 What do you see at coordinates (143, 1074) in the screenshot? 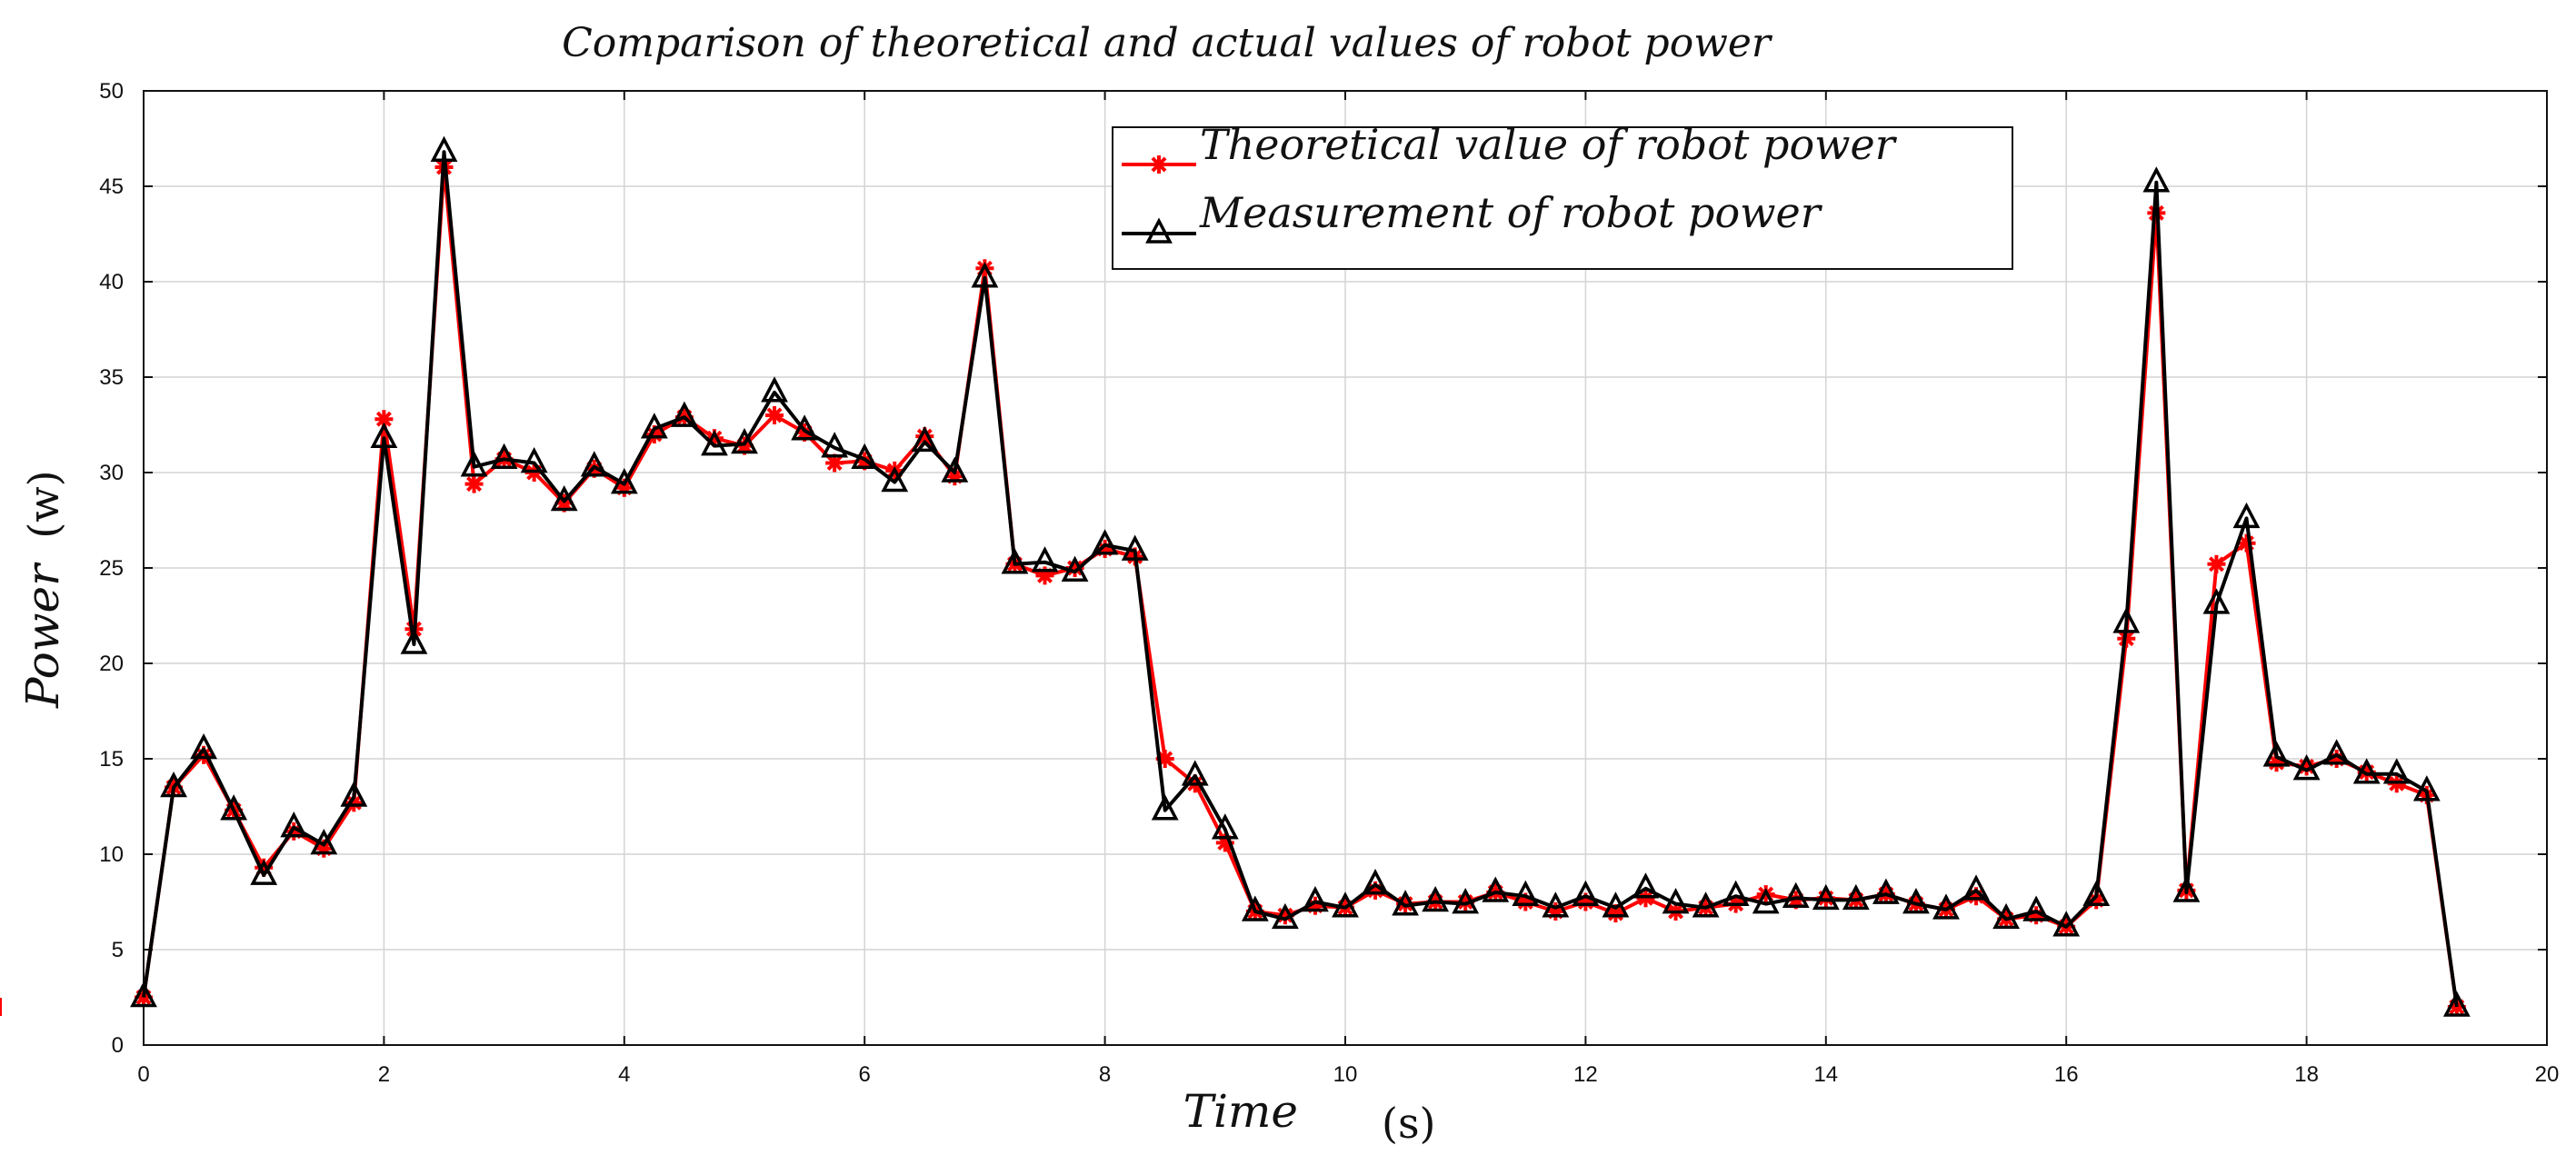
I see `x-tick-label: 0` at bounding box center [143, 1074].